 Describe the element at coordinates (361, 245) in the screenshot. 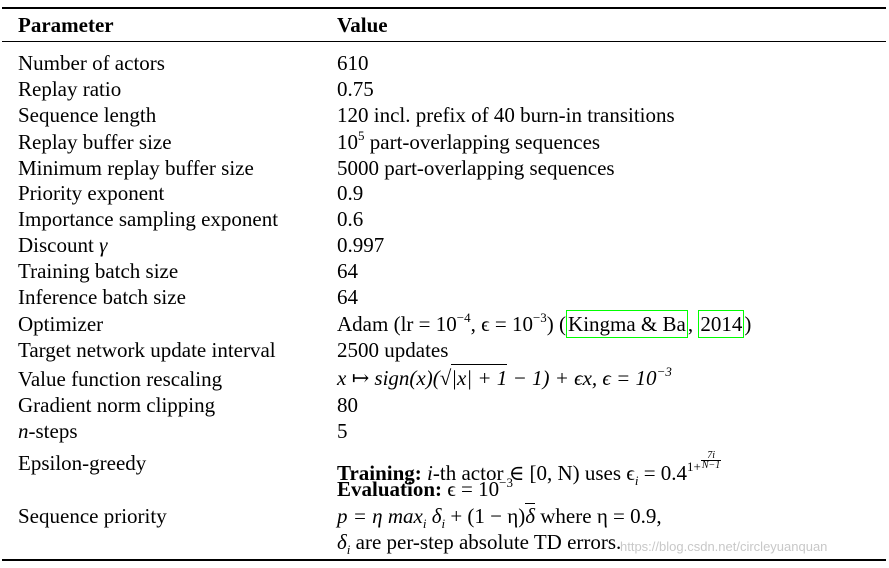

I see `value-discount: 0.997` at that location.